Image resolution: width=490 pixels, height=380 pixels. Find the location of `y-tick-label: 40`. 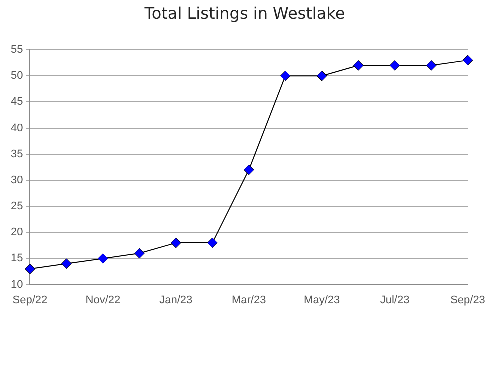

y-tick-label: 40 is located at coordinates (17, 128).